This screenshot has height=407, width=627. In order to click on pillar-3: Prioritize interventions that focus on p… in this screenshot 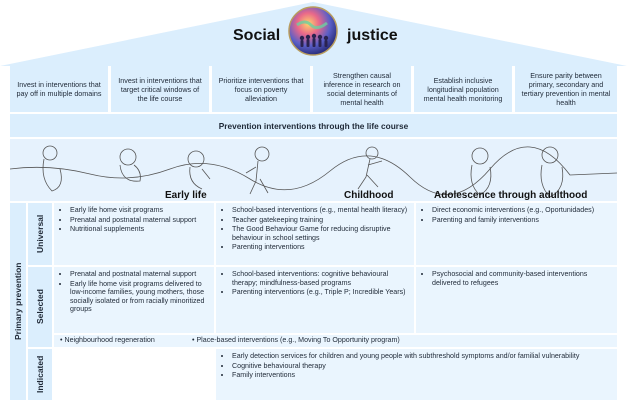, I will do `click(261, 89)`.